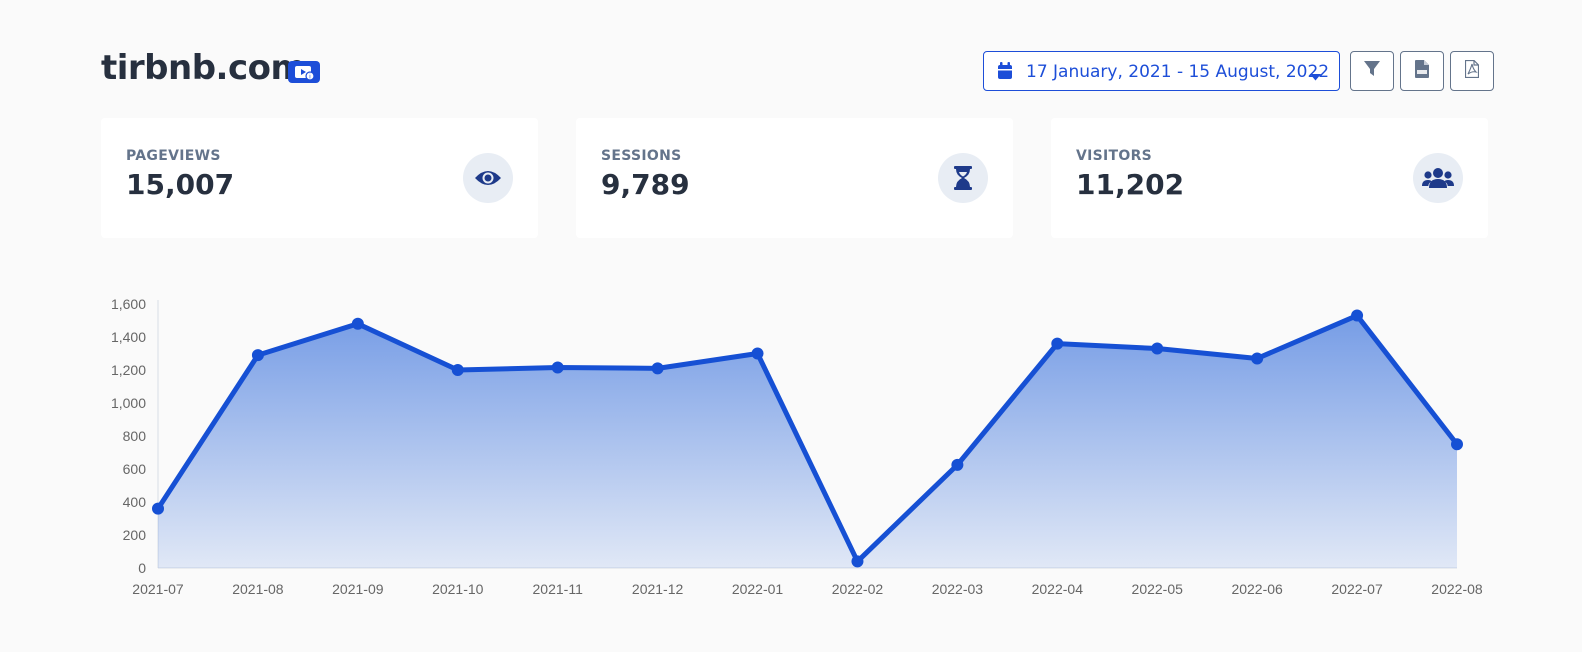 The height and width of the screenshot is (652, 1582). Describe the element at coordinates (458, 589) in the screenshot. I see `x-tick-label: 2021-10` at that location.